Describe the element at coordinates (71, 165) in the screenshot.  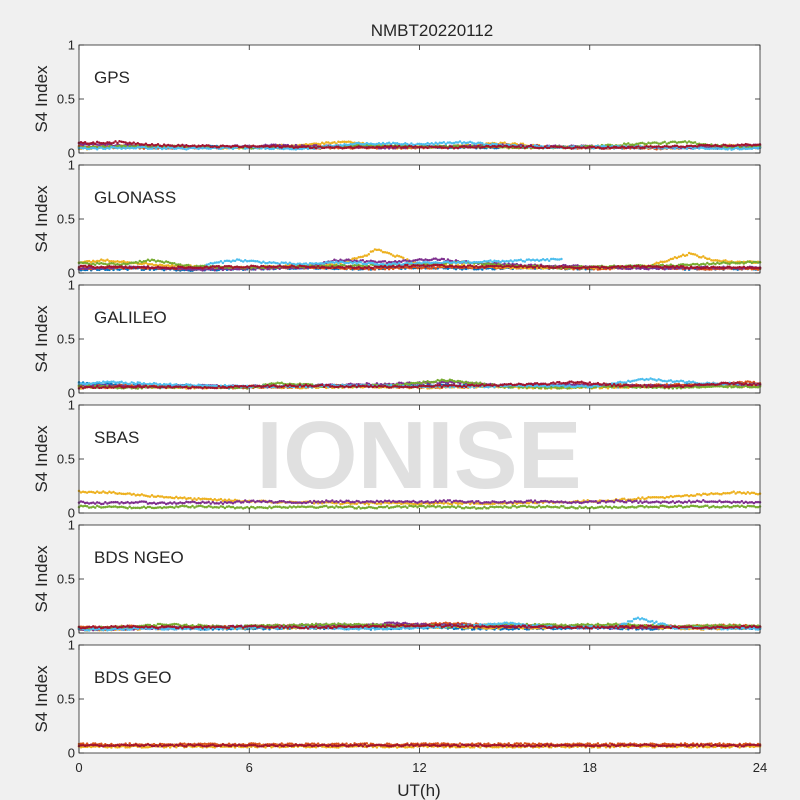
I see `y-tick-label: 1` at that location.